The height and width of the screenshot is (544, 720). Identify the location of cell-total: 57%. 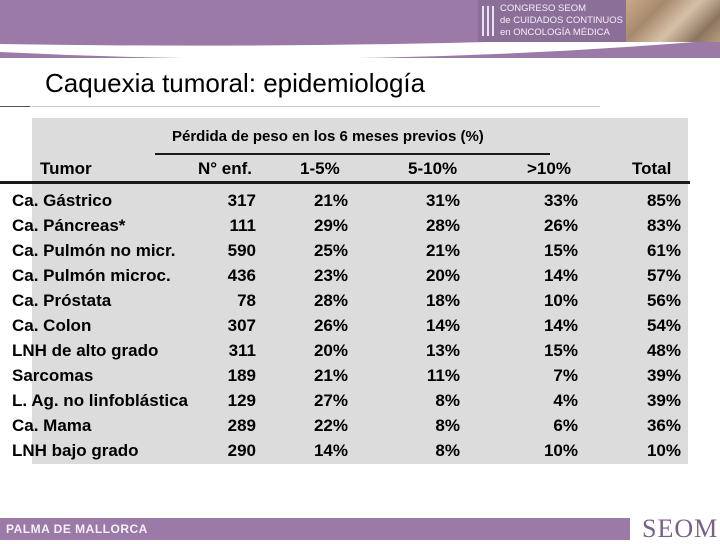
(663, 275).